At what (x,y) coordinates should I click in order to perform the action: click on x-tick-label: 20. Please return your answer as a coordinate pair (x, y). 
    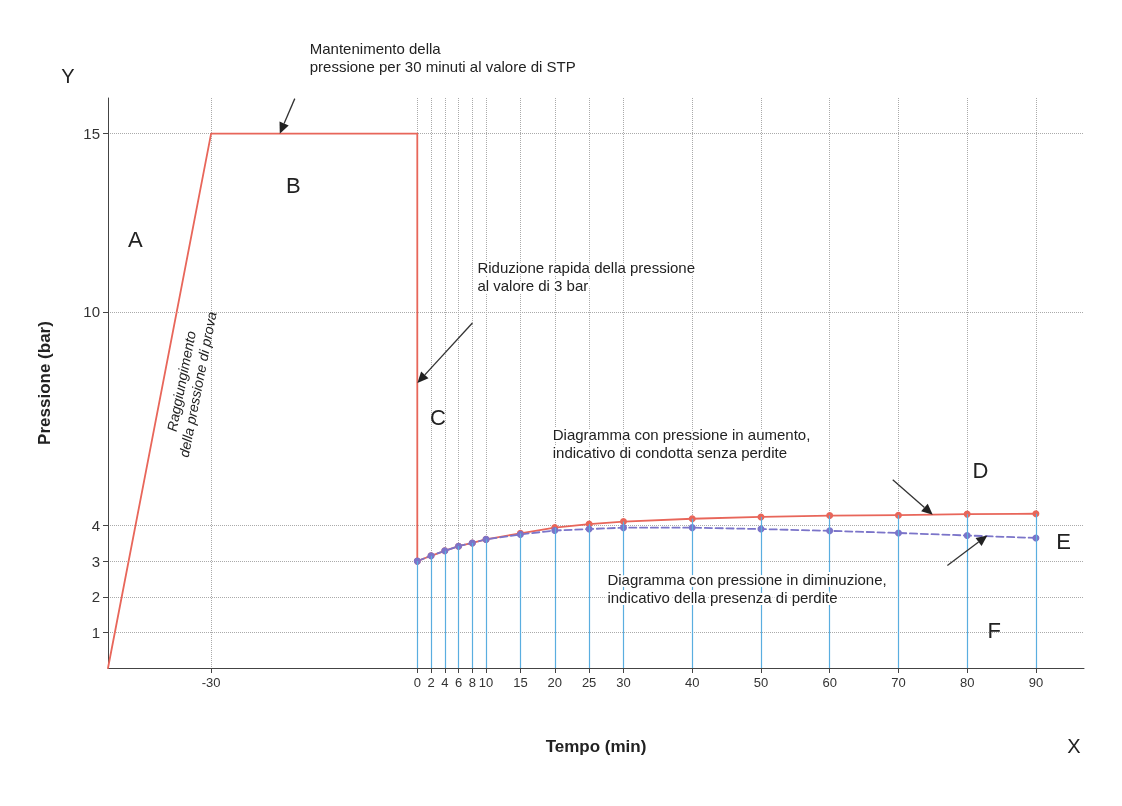
    Looking at the image, I should click on (554, 682).